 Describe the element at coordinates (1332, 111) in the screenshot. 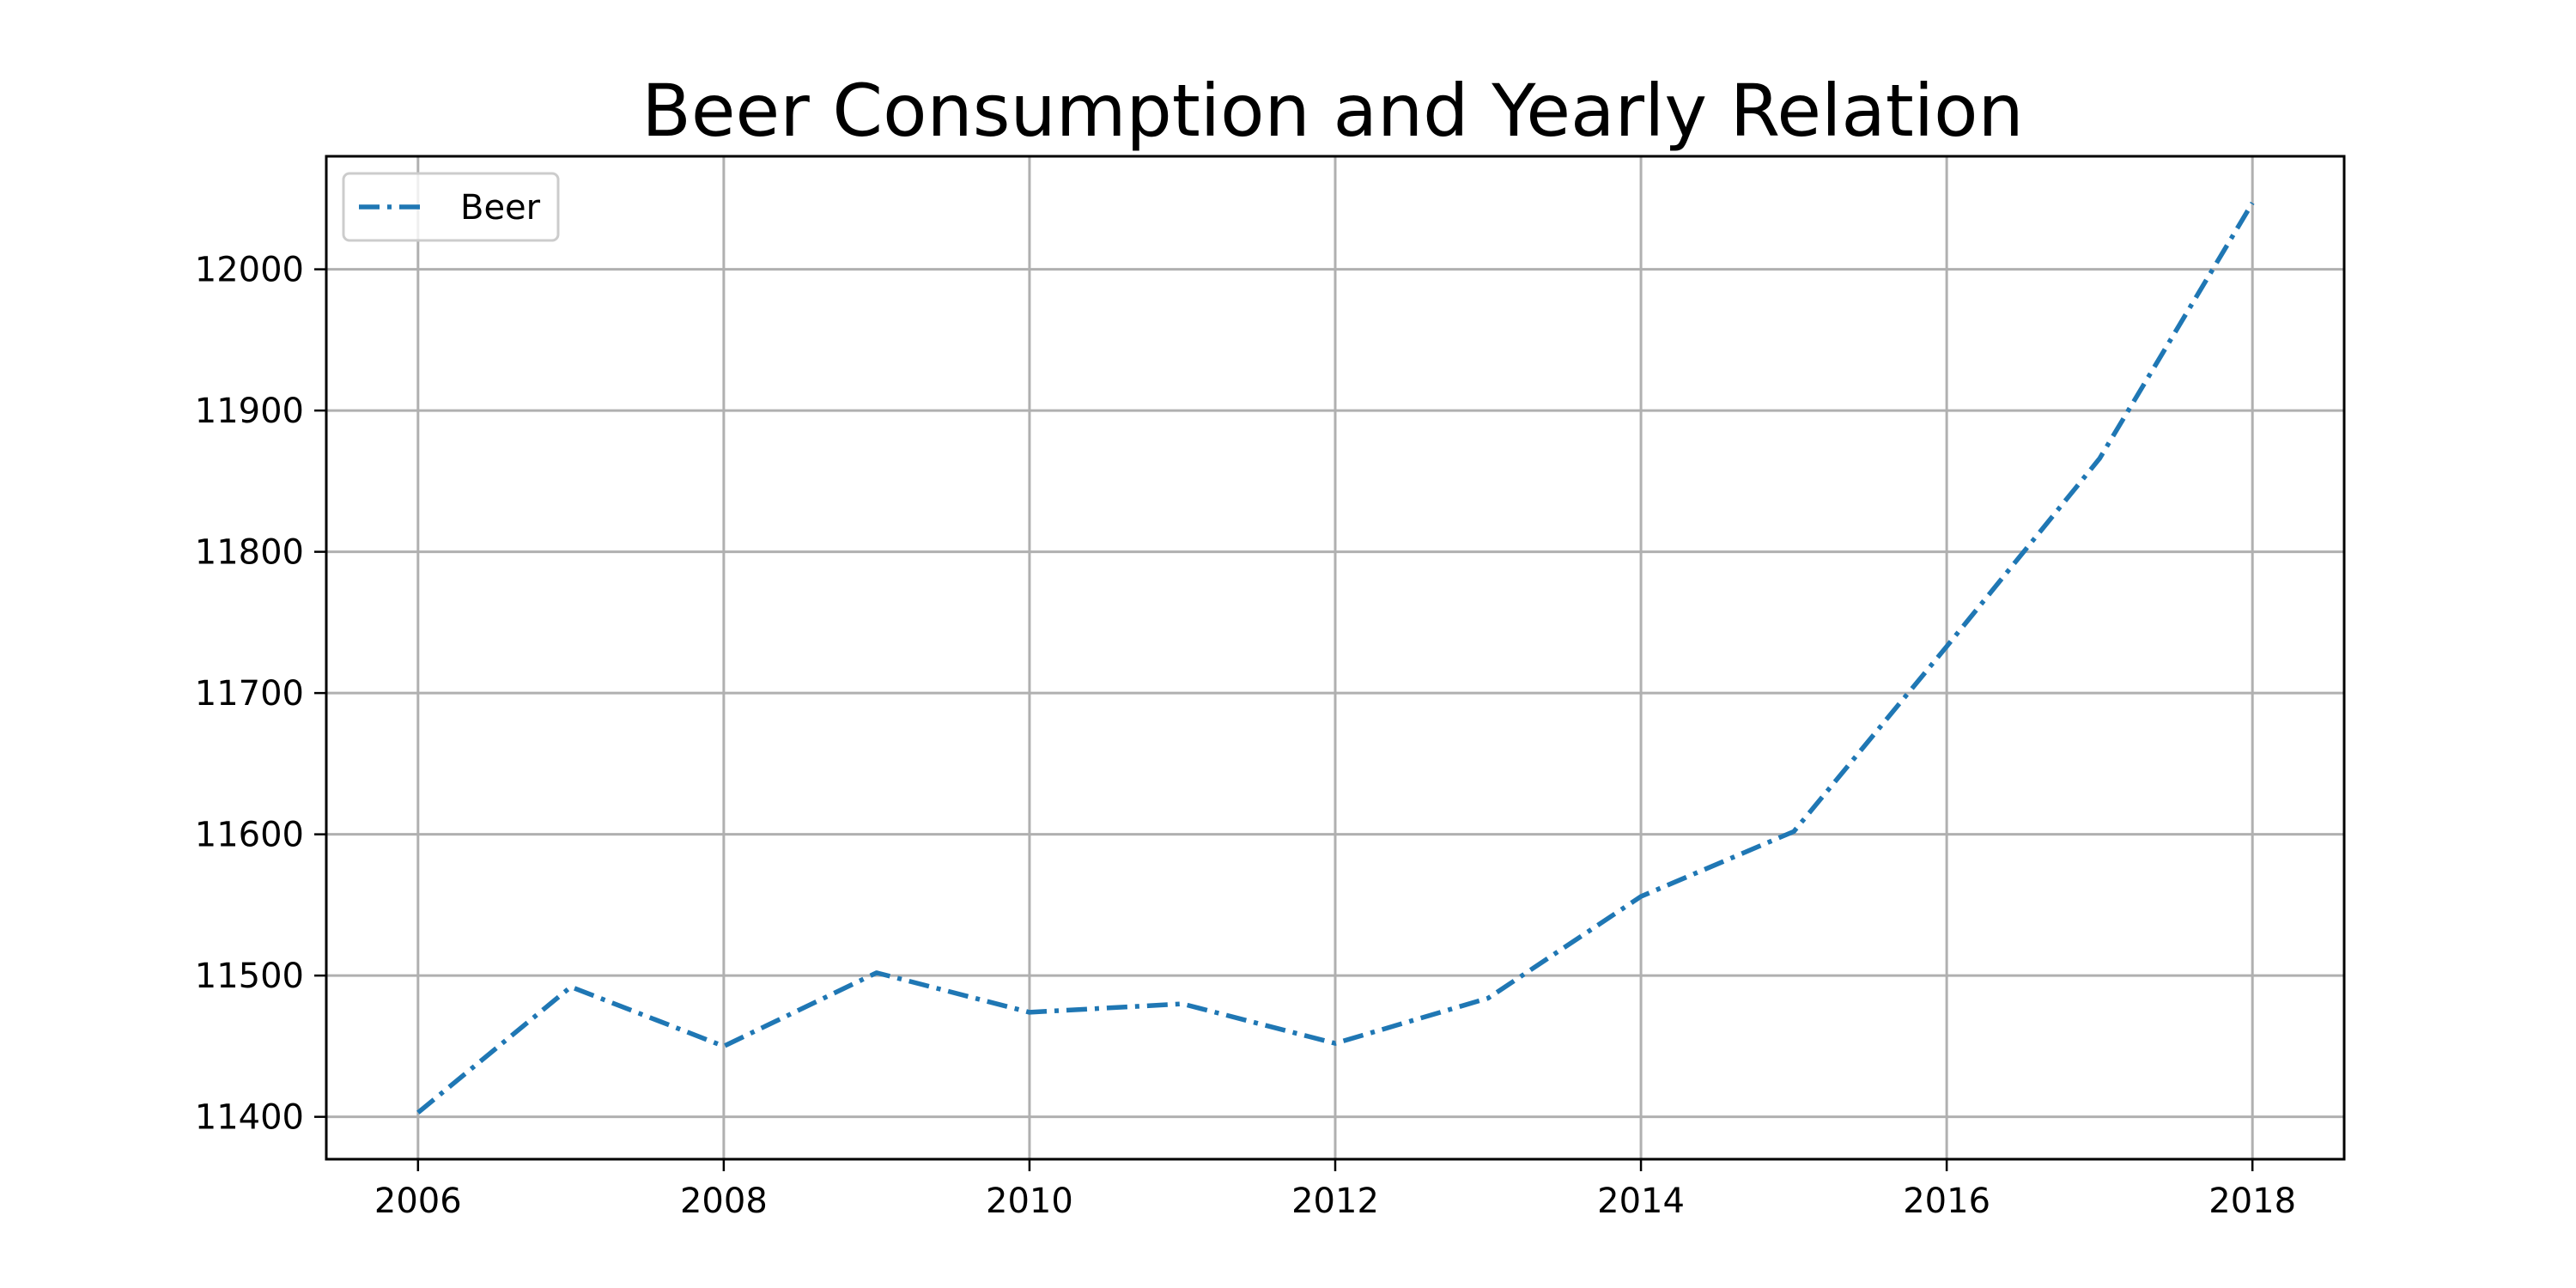

I see `chart-title: Beer Consumption and Yearly Relation` at that location.